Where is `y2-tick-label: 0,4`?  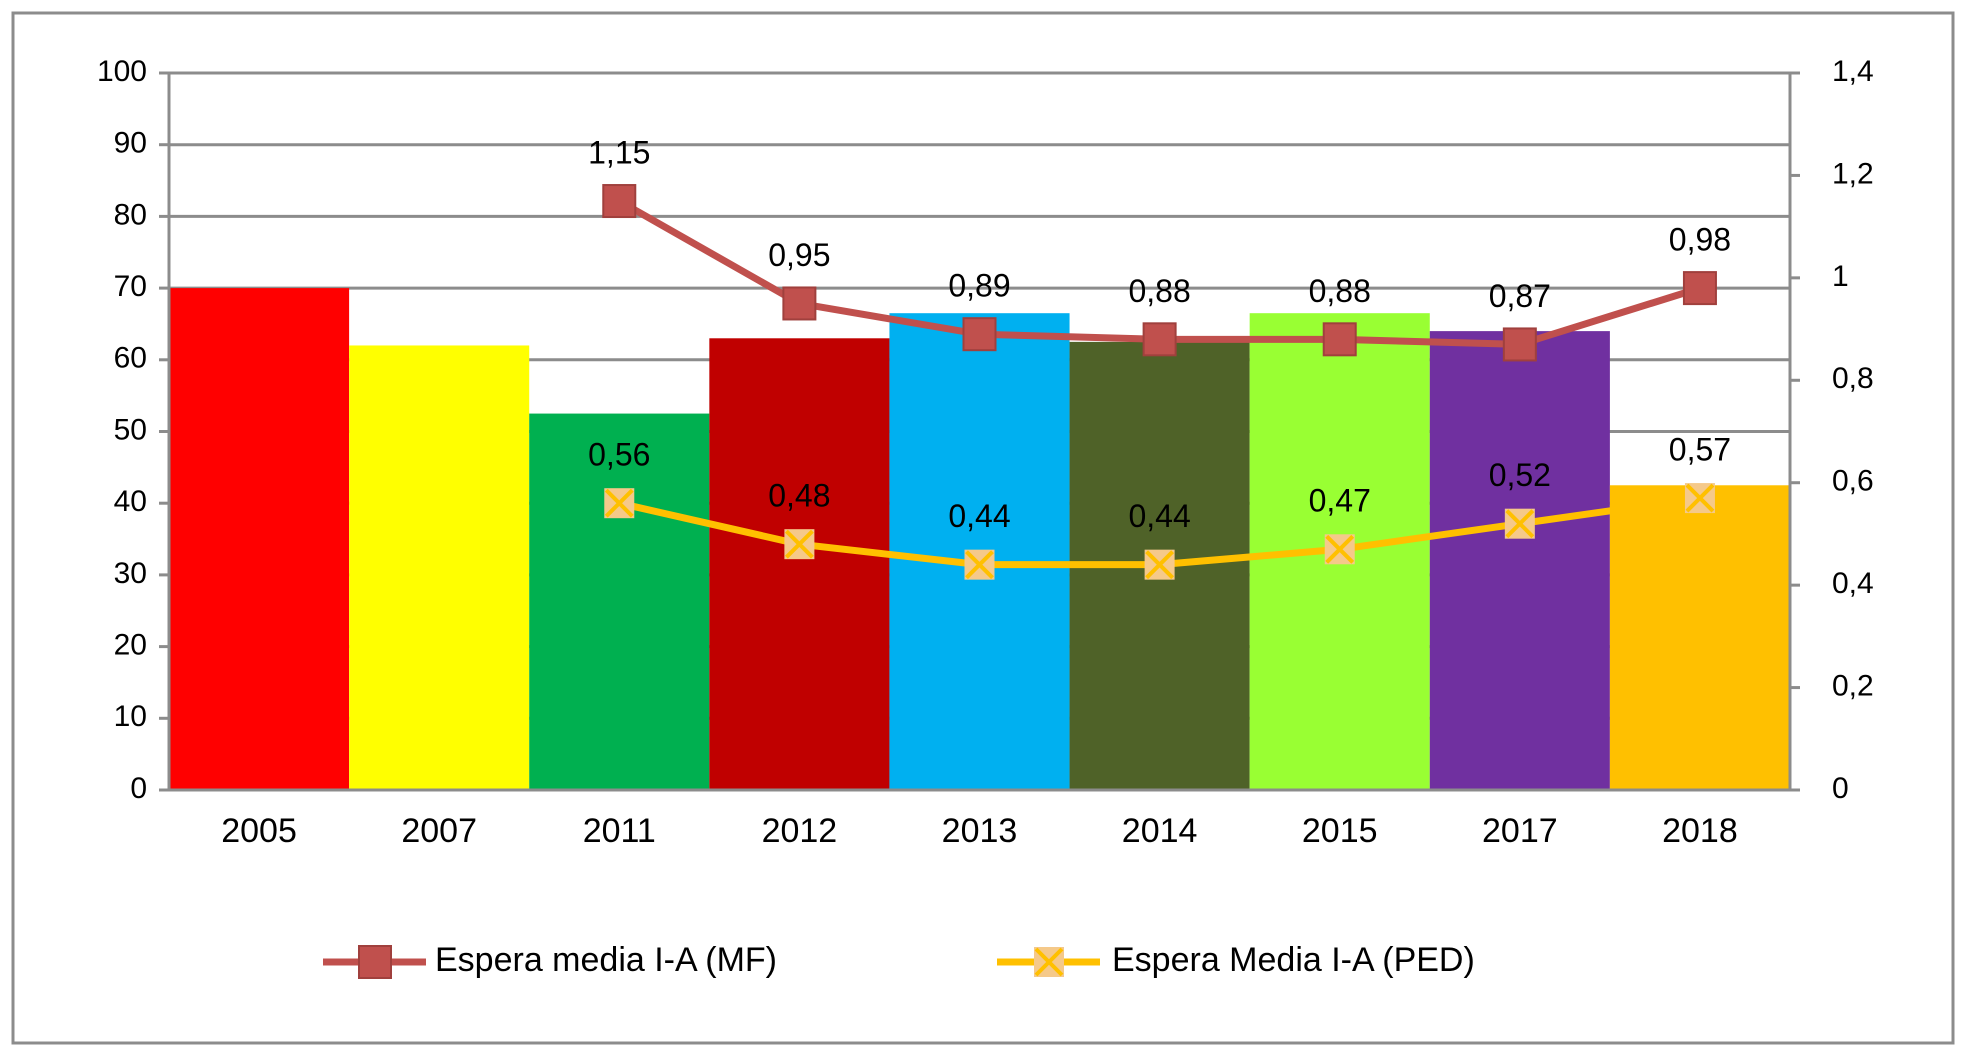 y2-tick-label: 0,4 is located at coordinates (1853, 583).